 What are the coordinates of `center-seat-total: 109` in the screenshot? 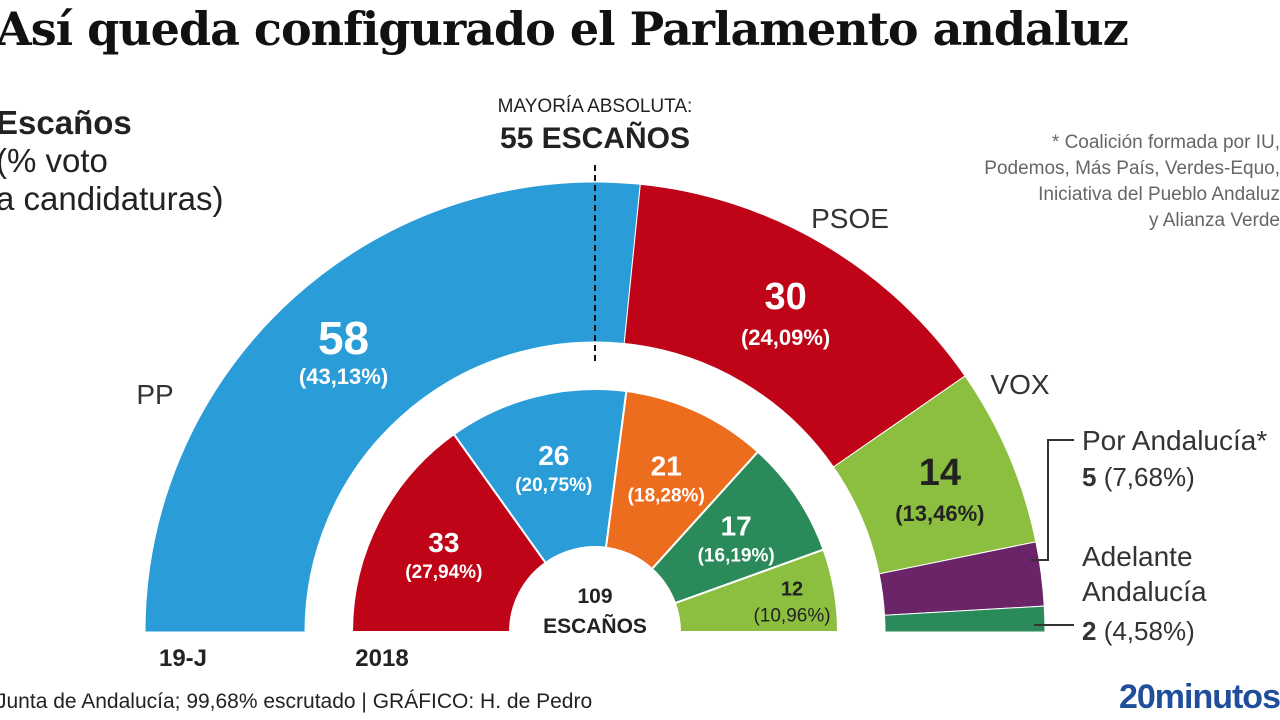 It's located at (594, 596).